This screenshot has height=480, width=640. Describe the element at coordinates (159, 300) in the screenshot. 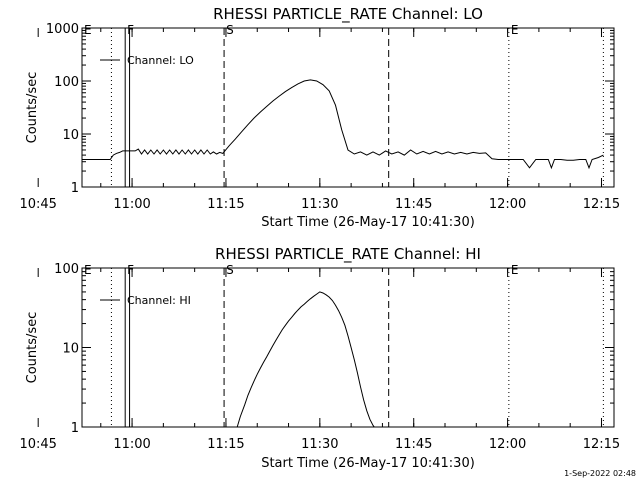

I see `legend-label: Channel: HI` at that location.